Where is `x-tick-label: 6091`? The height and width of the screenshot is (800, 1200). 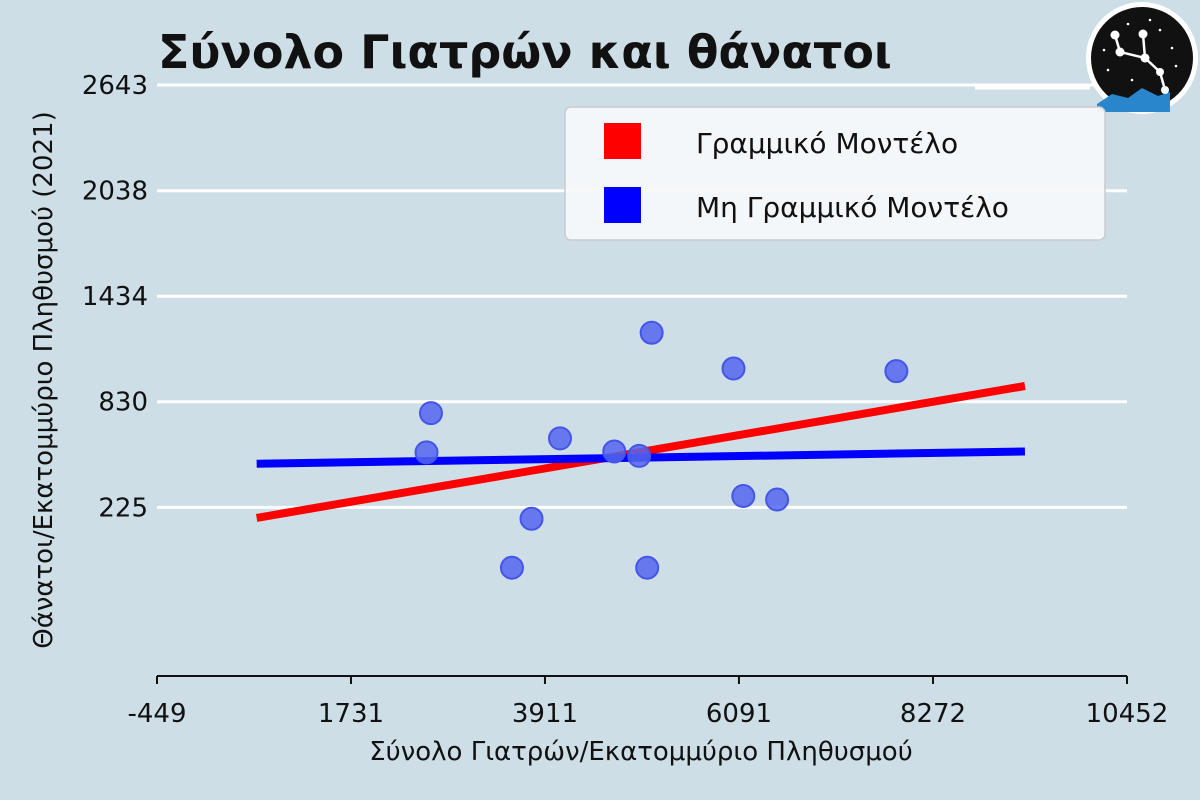 x-tick-label: 6091 is located at coordinates (739, 714).